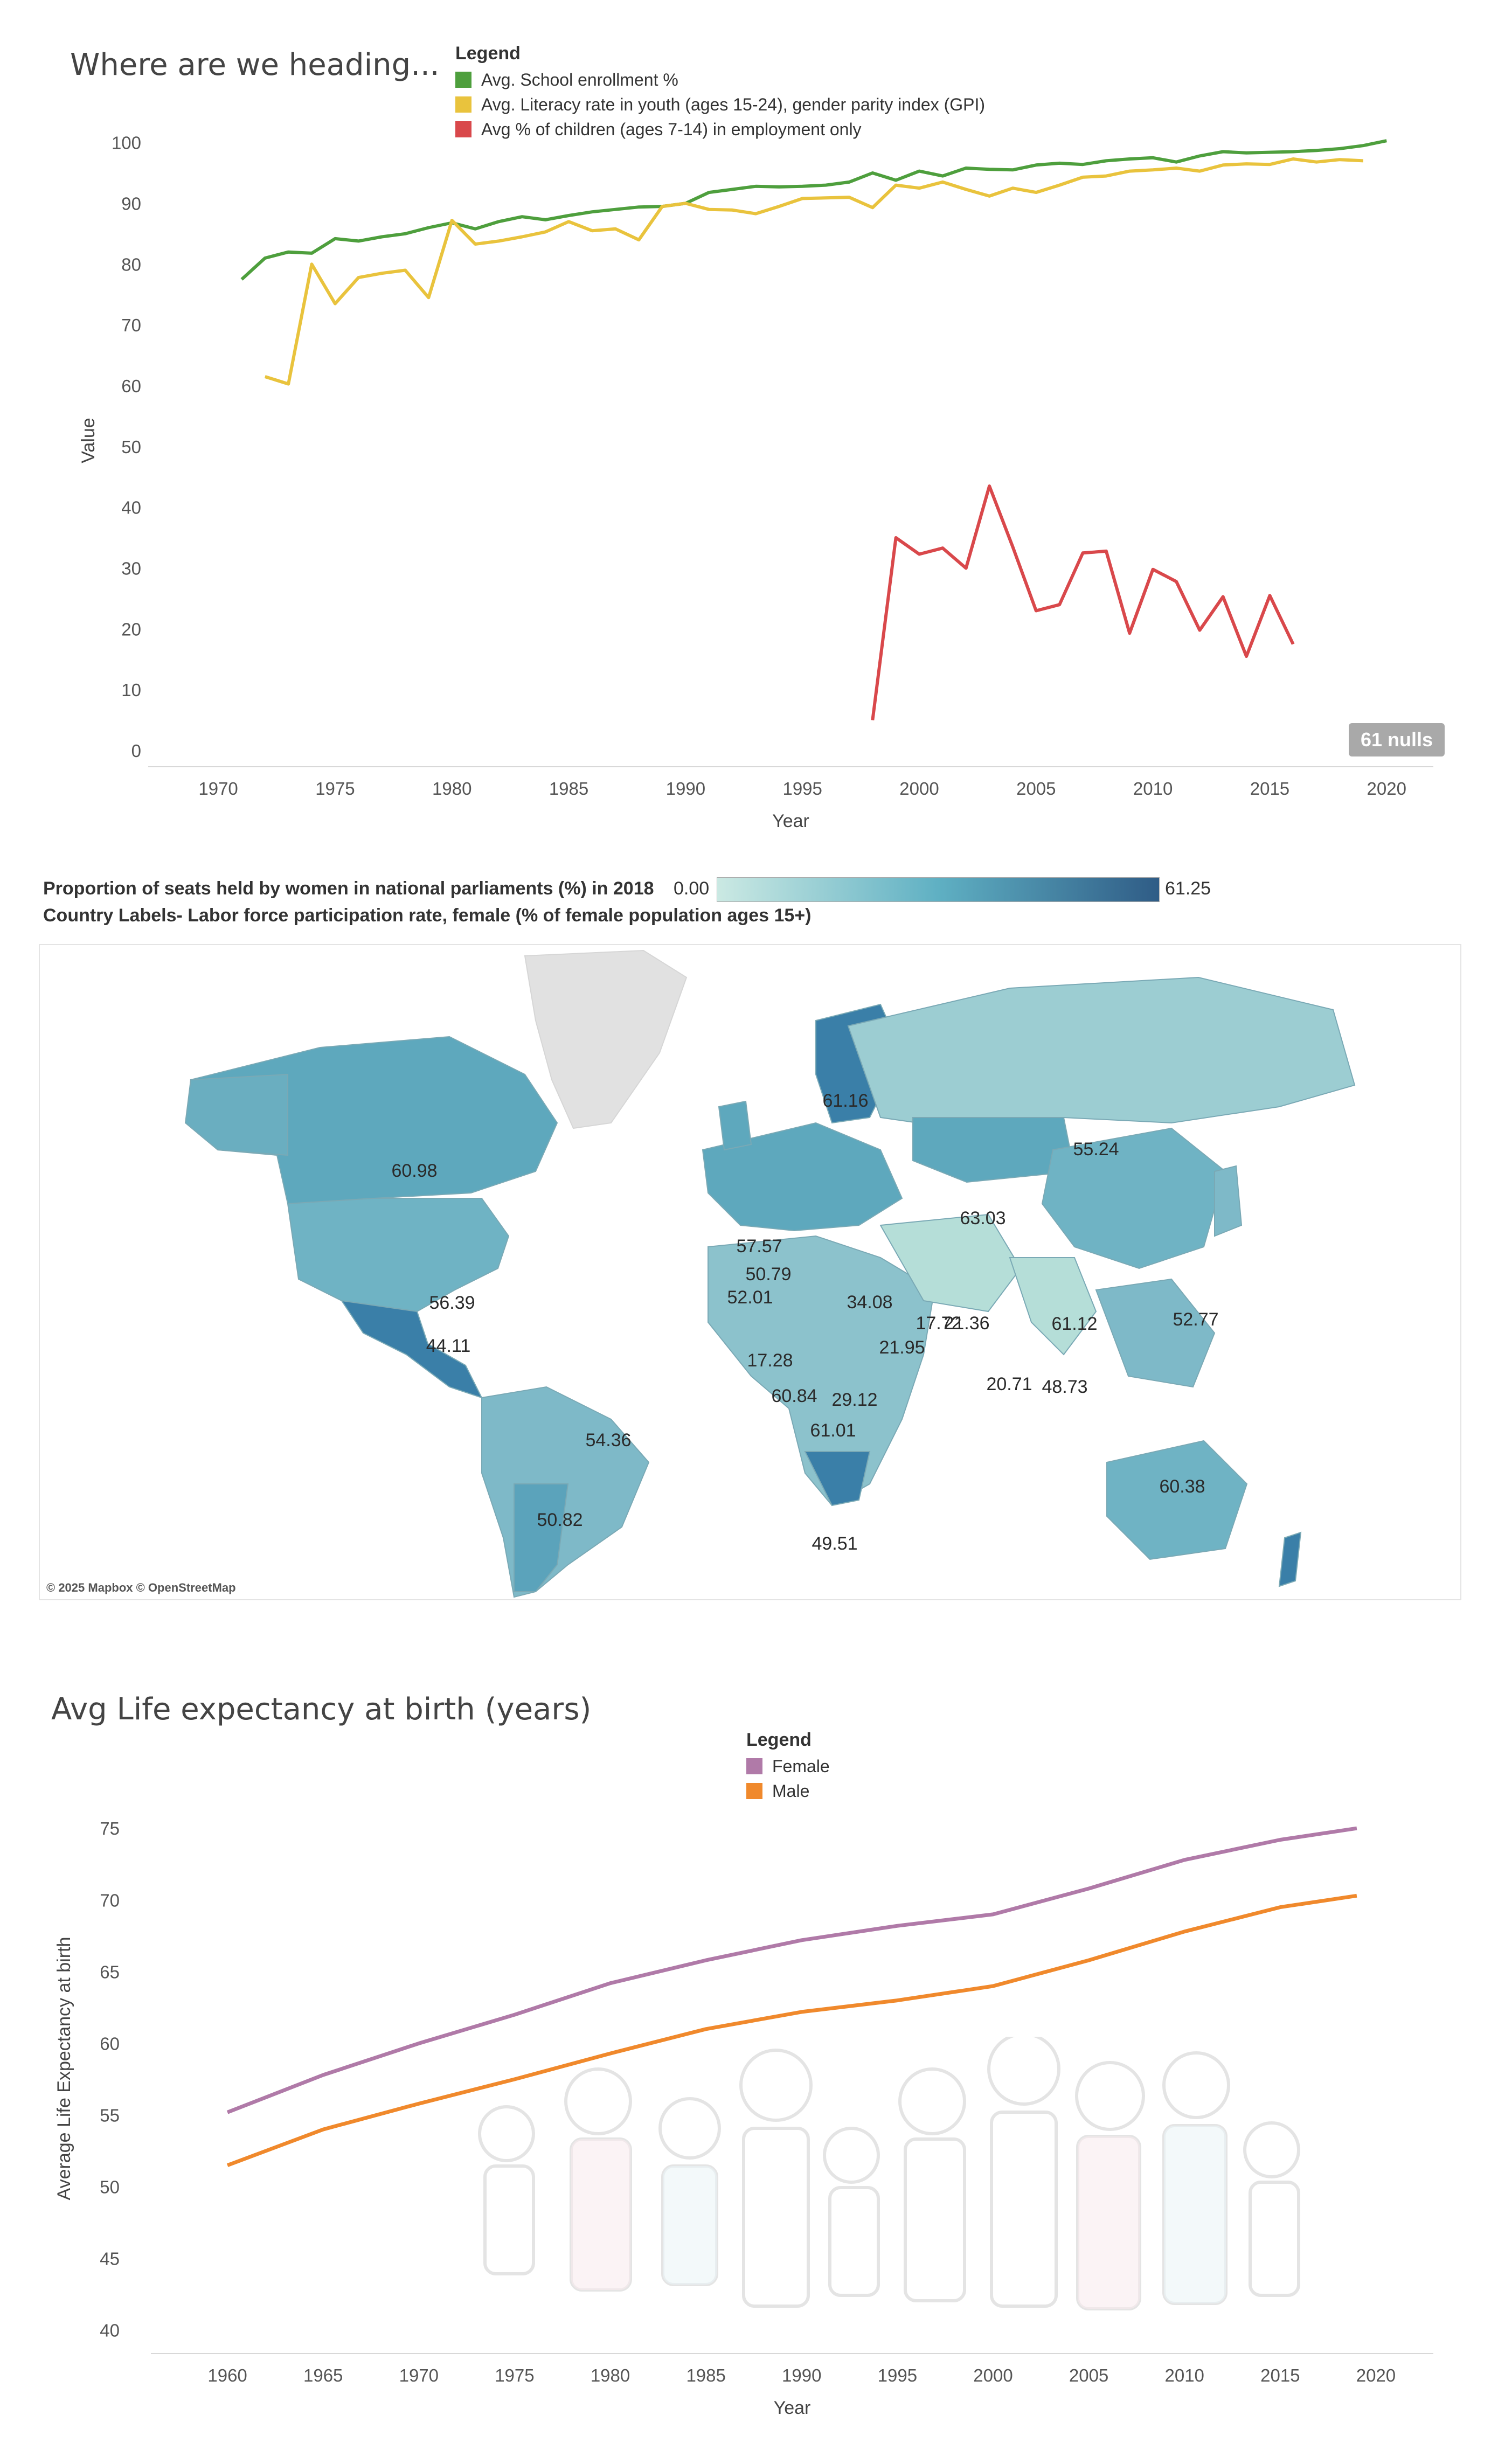 The image size is (1491, 2464). Describe the element at coordinates (126, 143) in the screenshot. I see `y-tick-label: 100` at that location.